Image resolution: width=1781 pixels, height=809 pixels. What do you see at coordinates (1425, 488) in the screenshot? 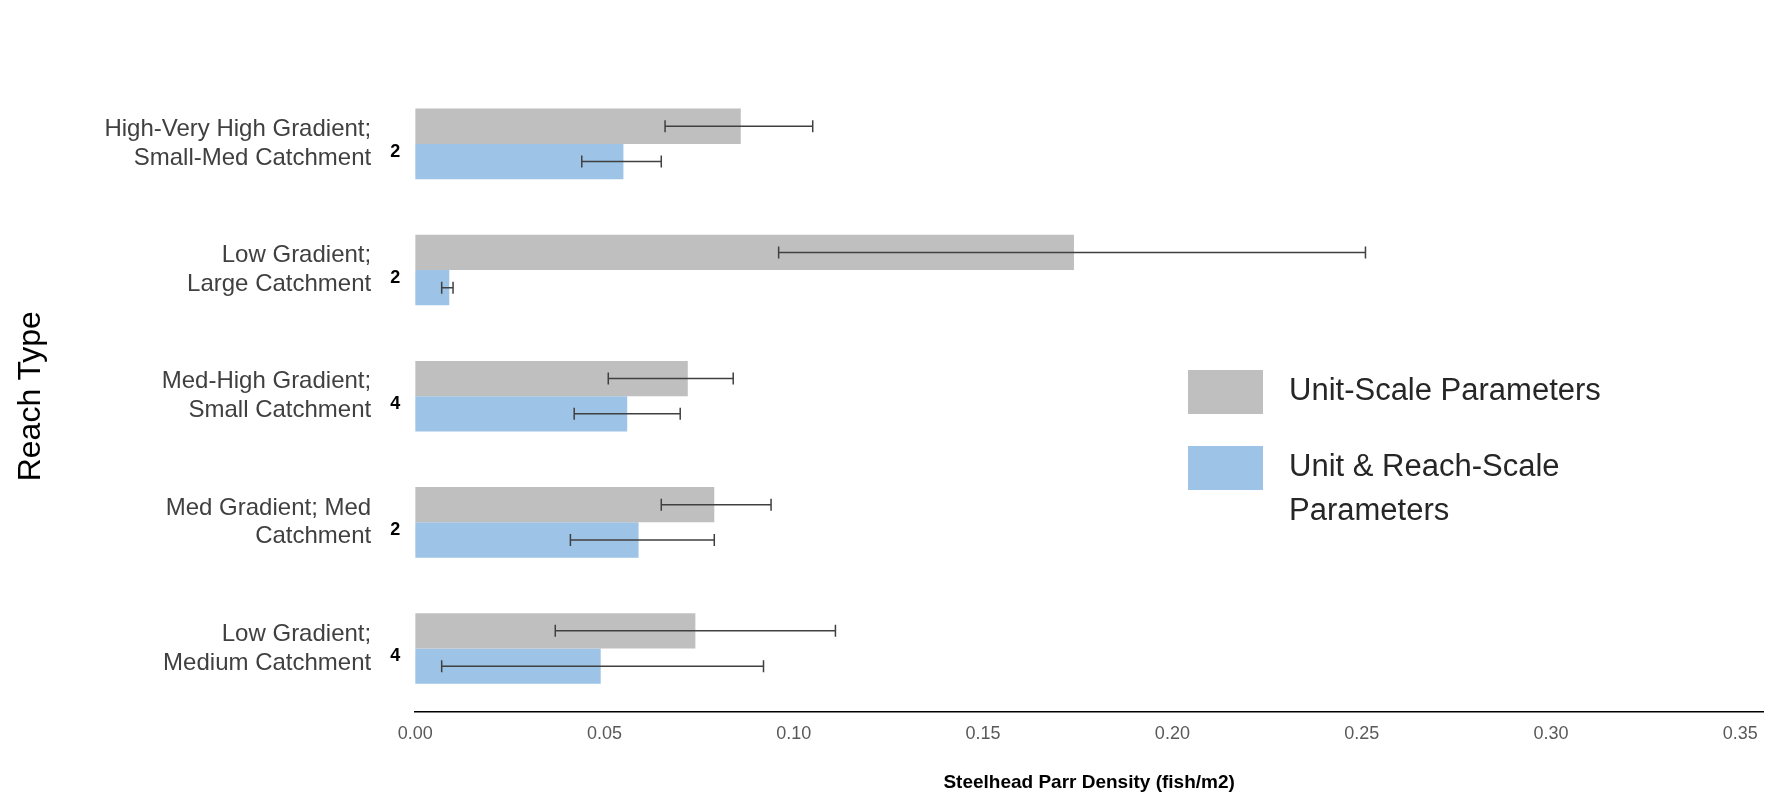
I see `legend-label: Unit & Reach-Scale Parameters` at bounding box center [1425, 488].